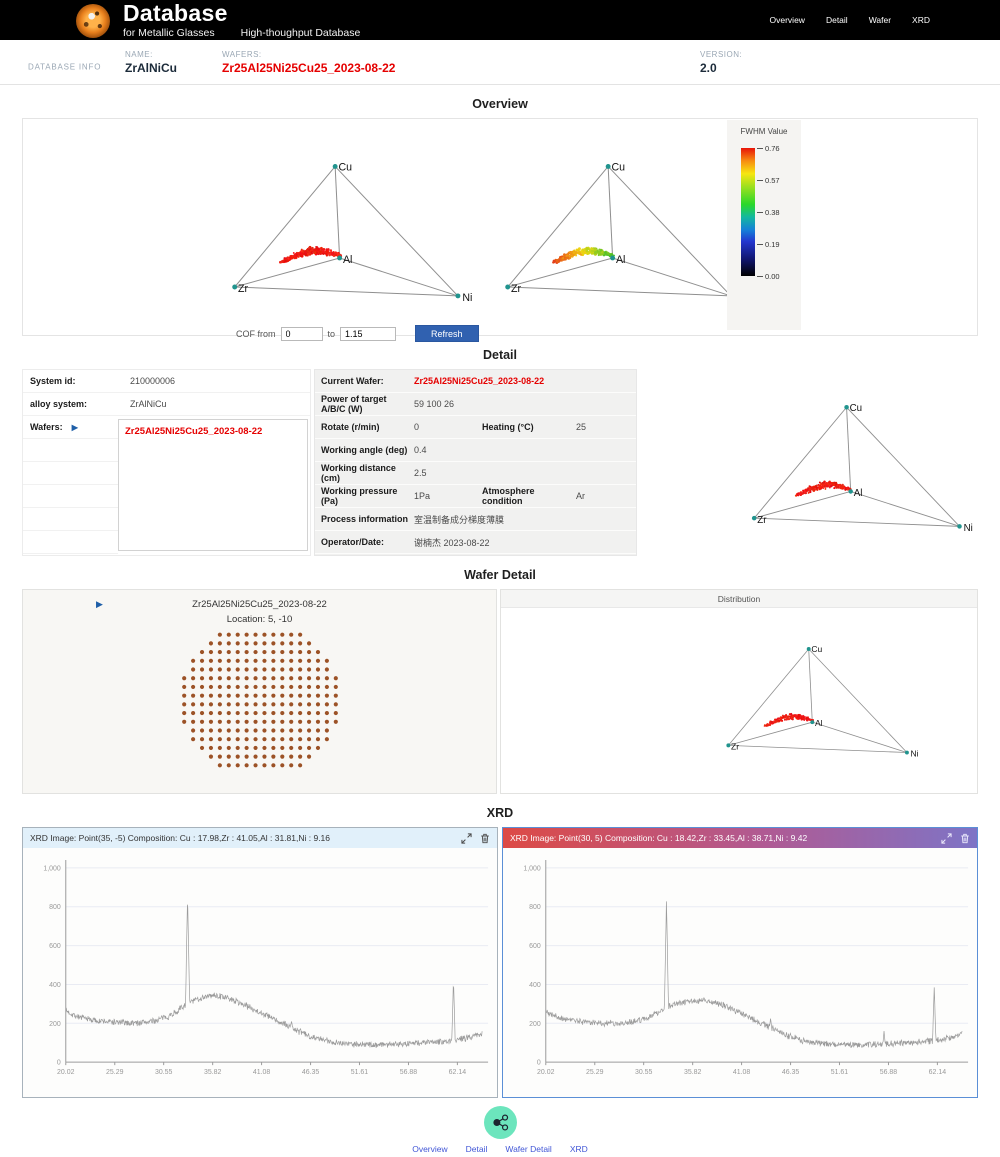 The height and width of the screenshot is (1157, 1000). What do you see at coordinates (259, 619) in the screenshot?
I see `wafer-location-label: Location: 5, -10` at bounding box center [259, 619].